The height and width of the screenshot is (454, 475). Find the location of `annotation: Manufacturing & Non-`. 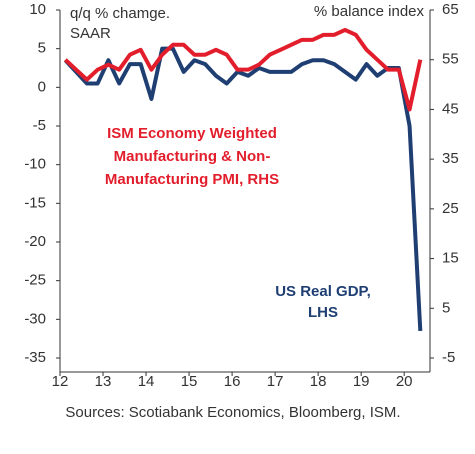

annotation: Manufacturing & Non- is located at coordinates (192, 156).